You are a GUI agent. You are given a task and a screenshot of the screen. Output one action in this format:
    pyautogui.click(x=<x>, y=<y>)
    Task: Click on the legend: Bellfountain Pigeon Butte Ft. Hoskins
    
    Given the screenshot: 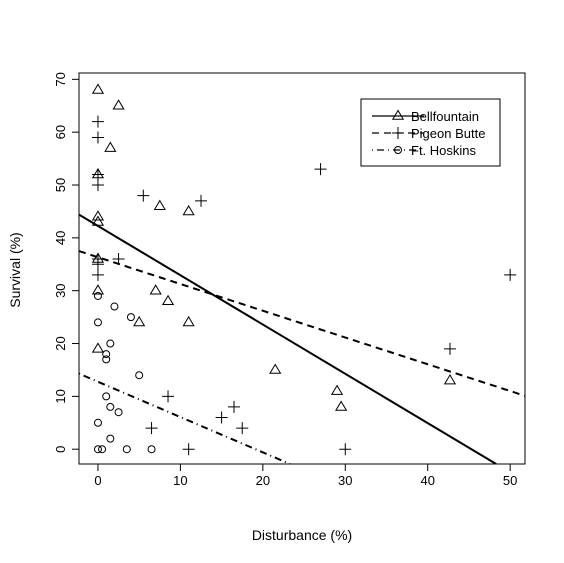 What is the action you would take?
    pyautogui.click(x=430, y=132)
    